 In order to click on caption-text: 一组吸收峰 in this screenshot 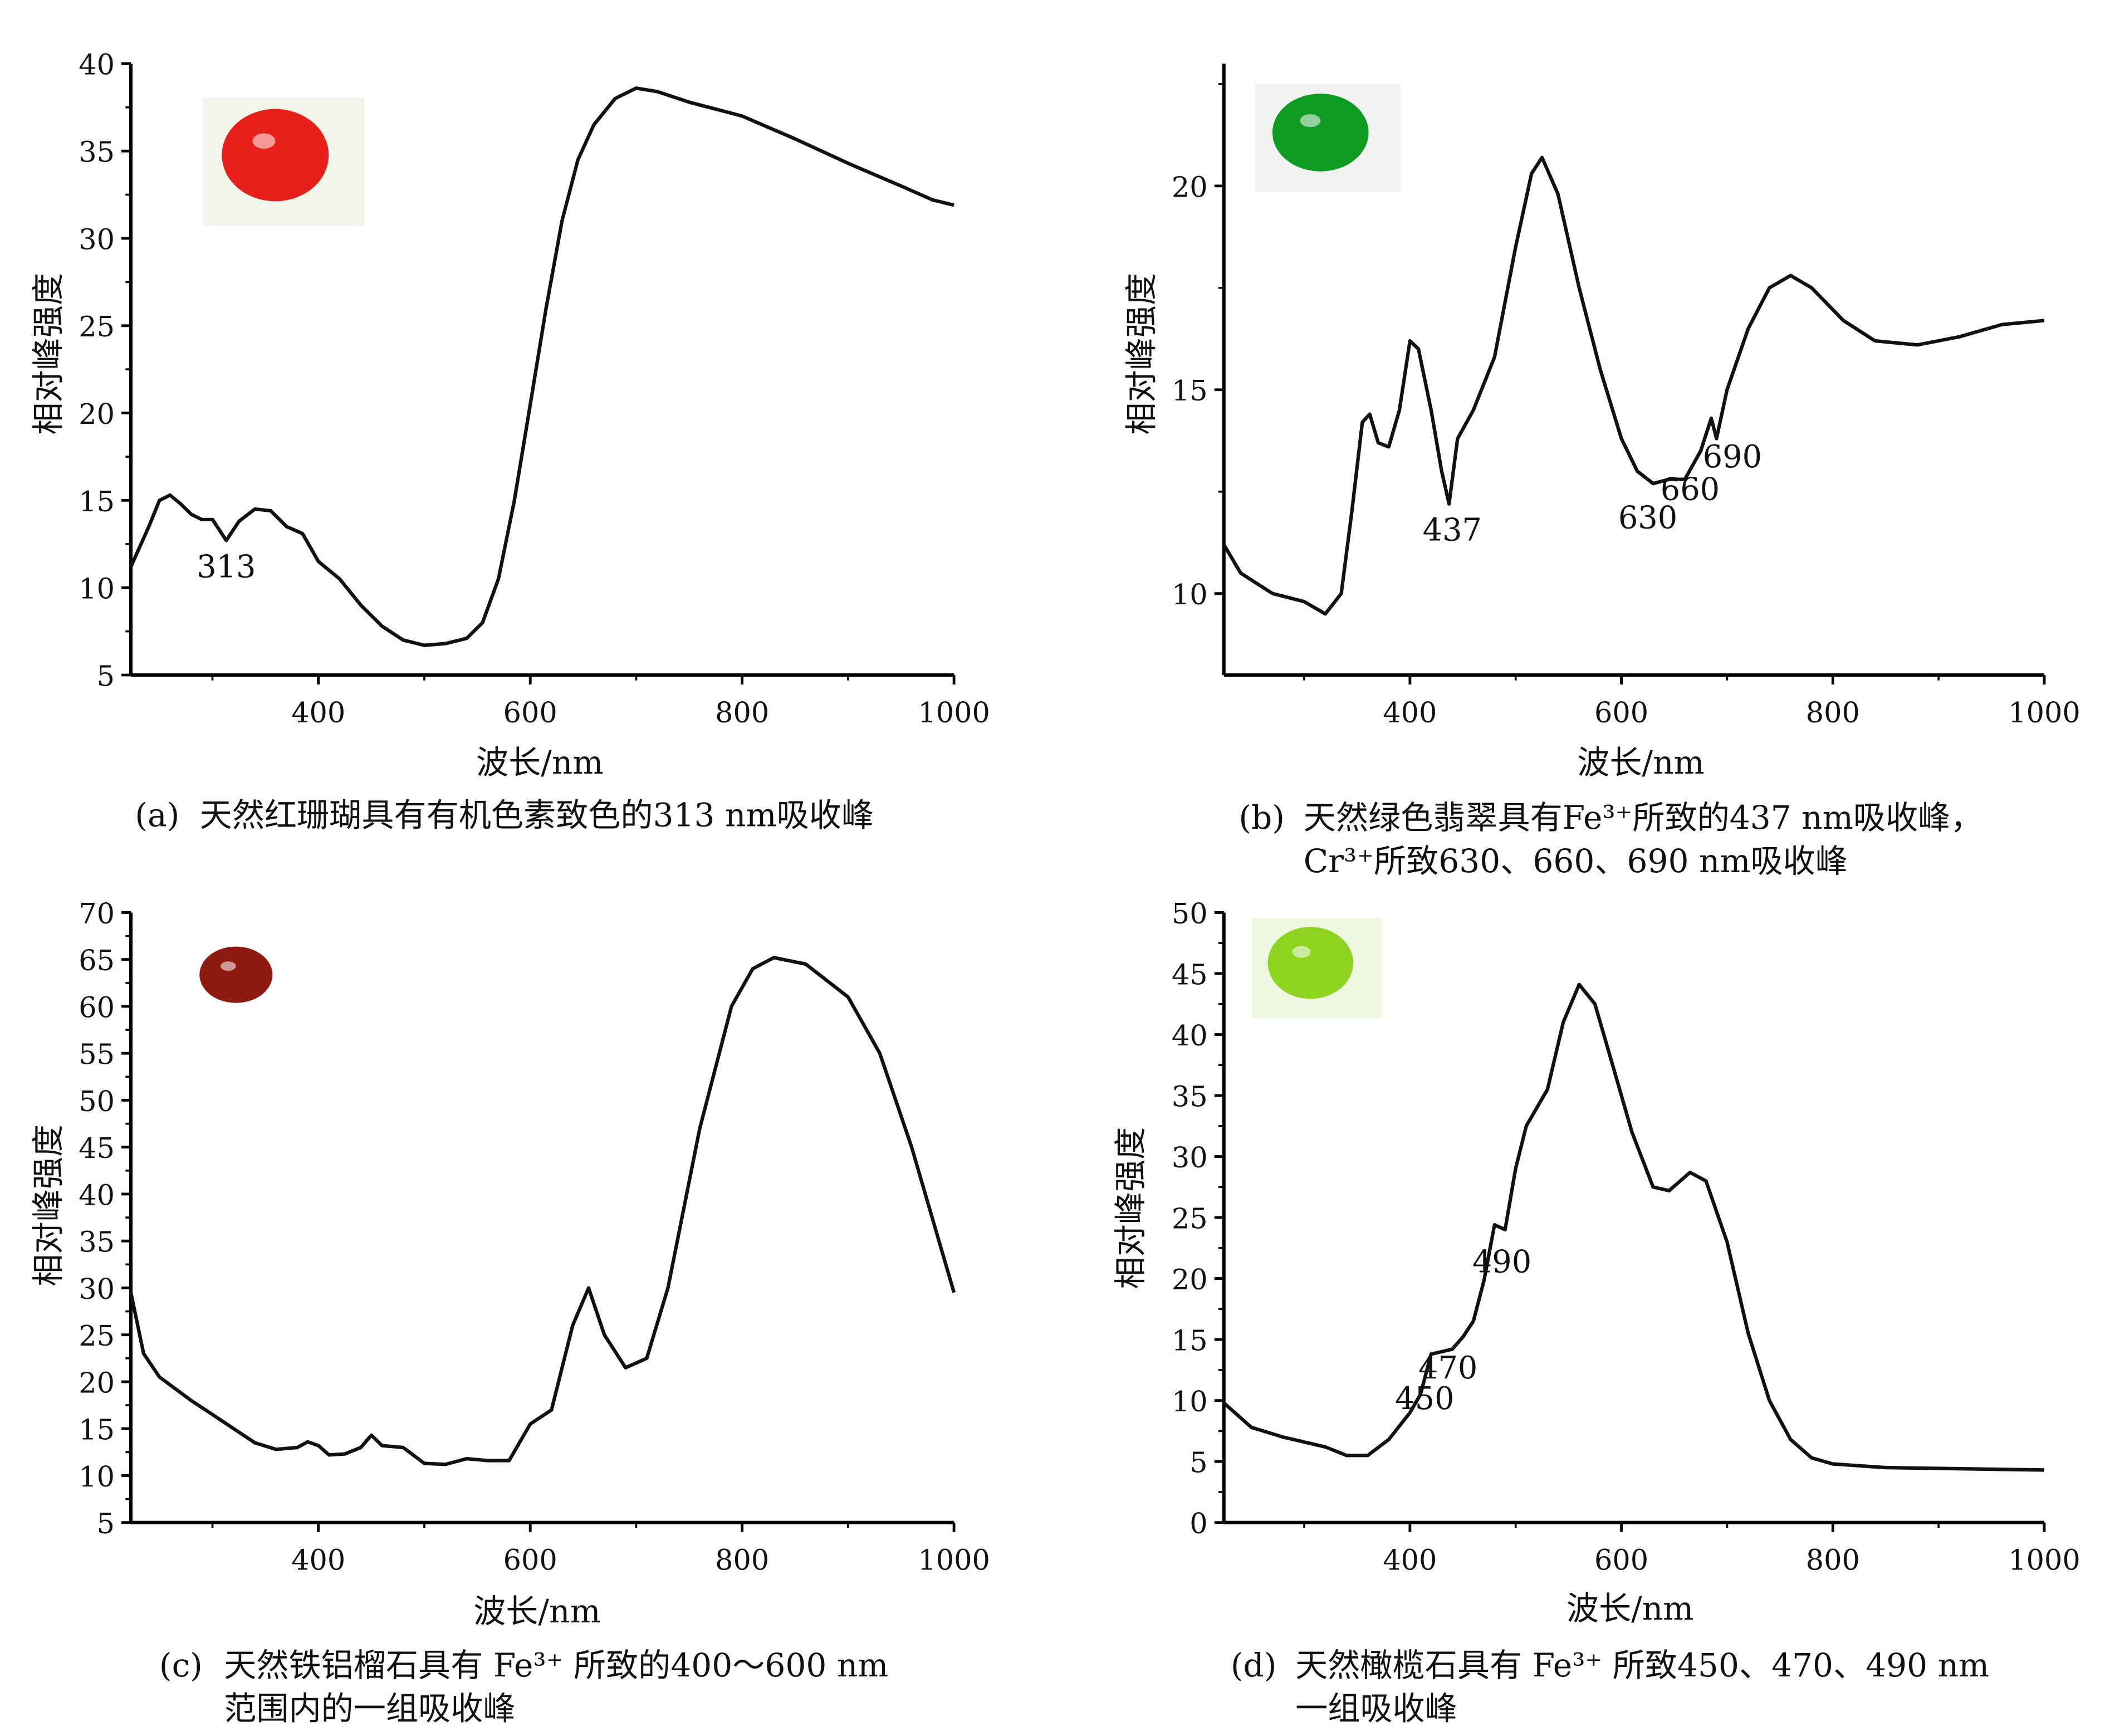, I will do `click(1376, 1708)`.